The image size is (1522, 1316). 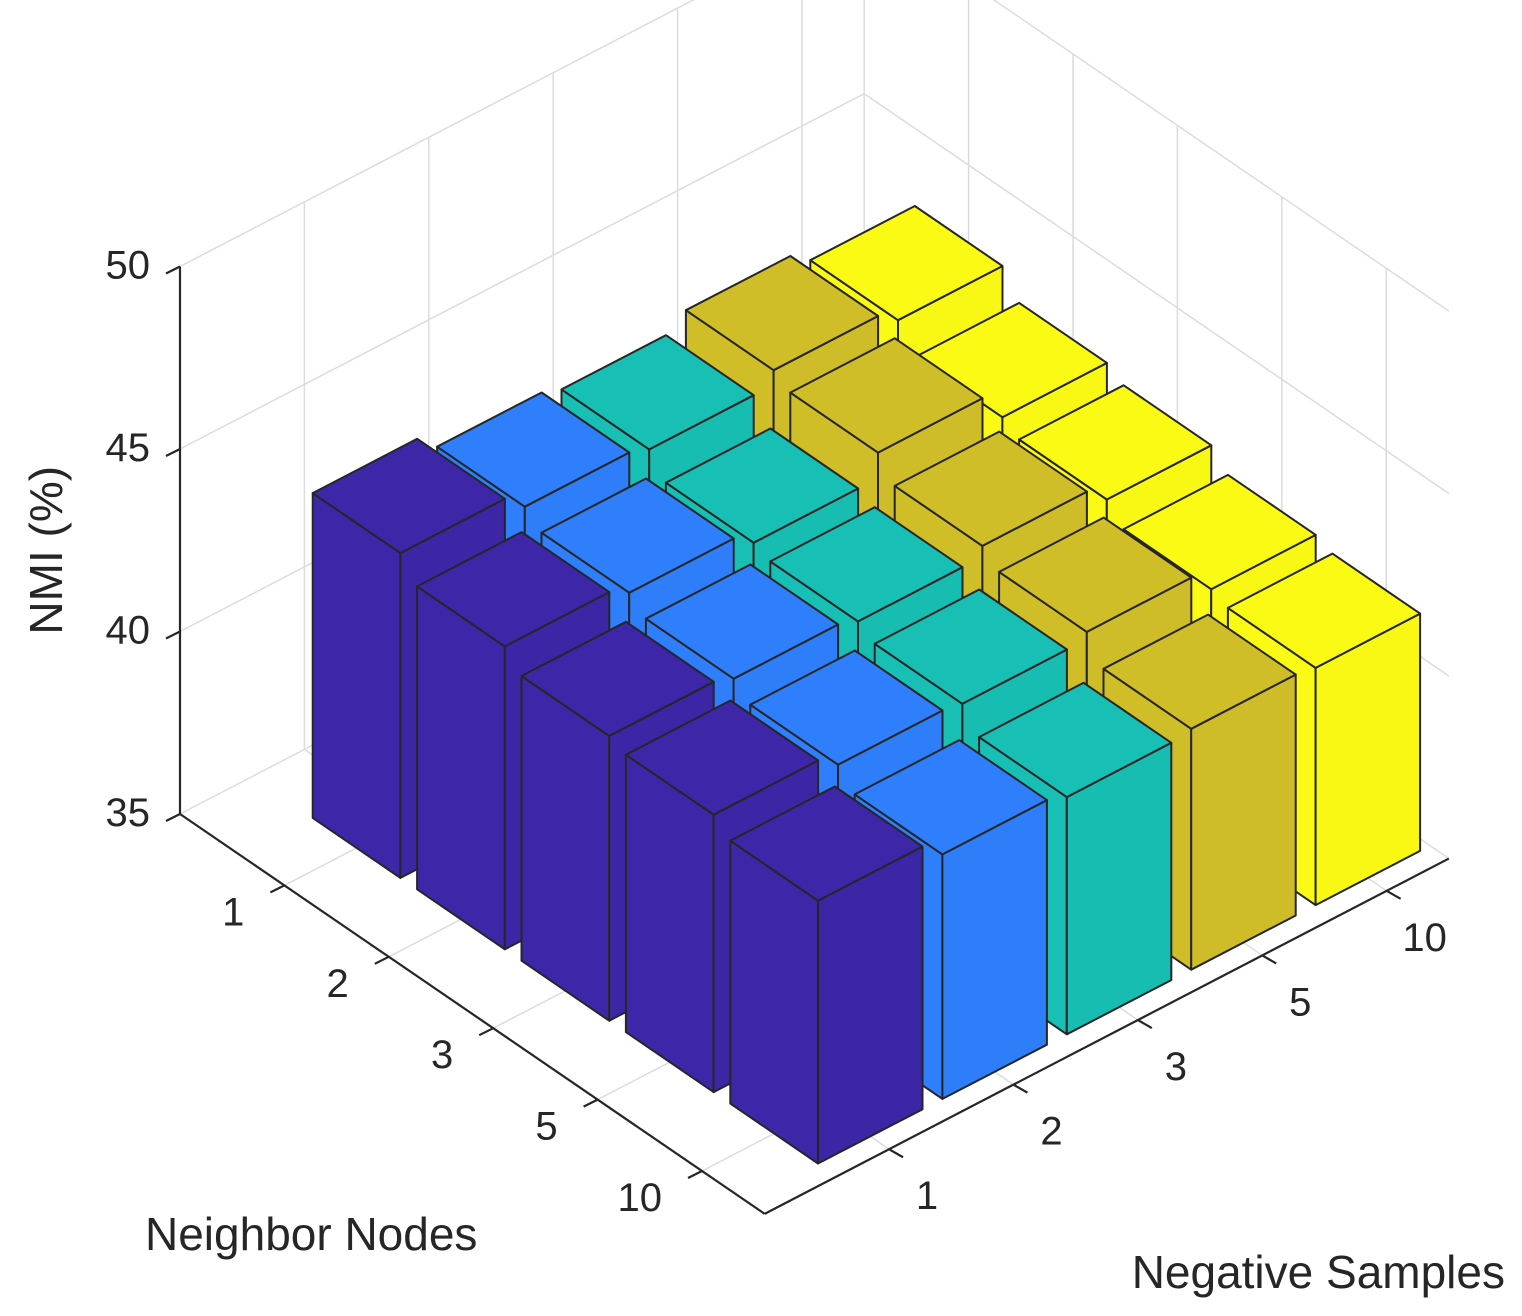 What do you see at coordinates (1300, 1002) in the screenshot?
I see `x-tick-label: 5` at bounding box center [1300, 1002].